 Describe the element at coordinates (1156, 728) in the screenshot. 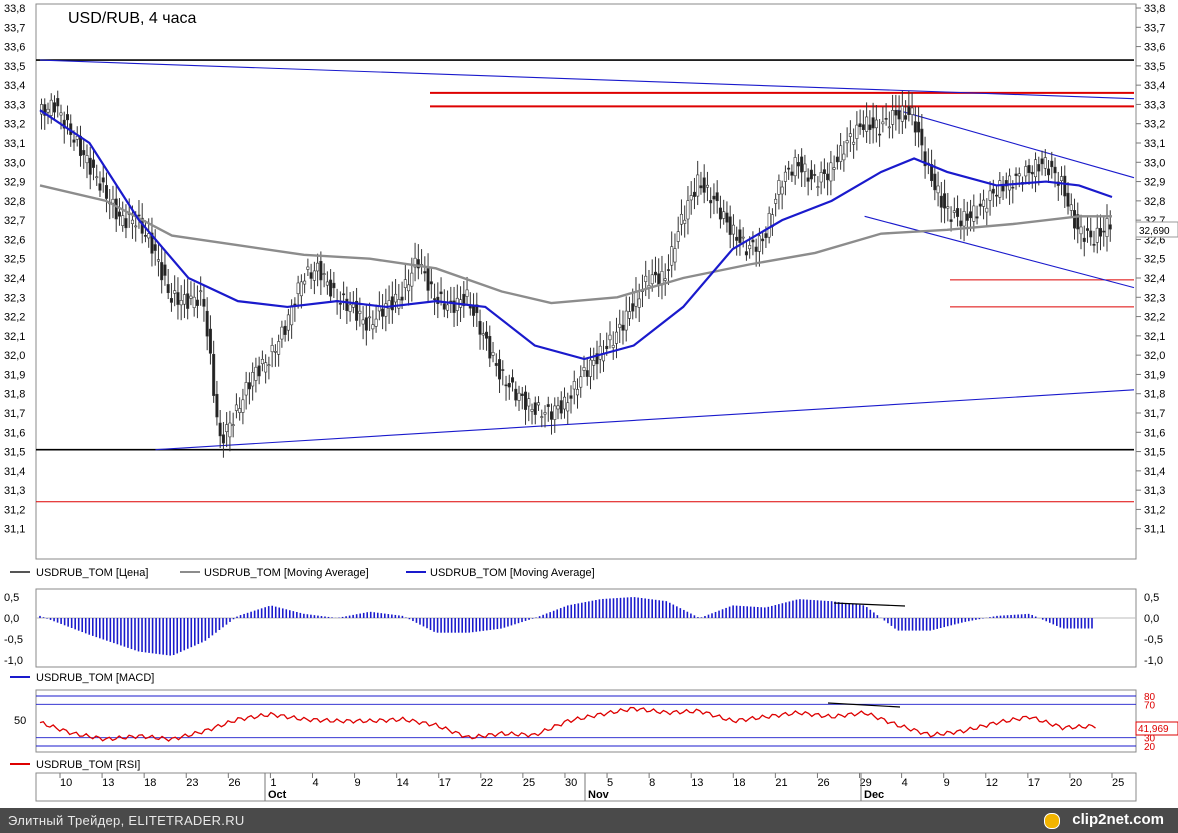

I see `rsi-last-box` at that location.